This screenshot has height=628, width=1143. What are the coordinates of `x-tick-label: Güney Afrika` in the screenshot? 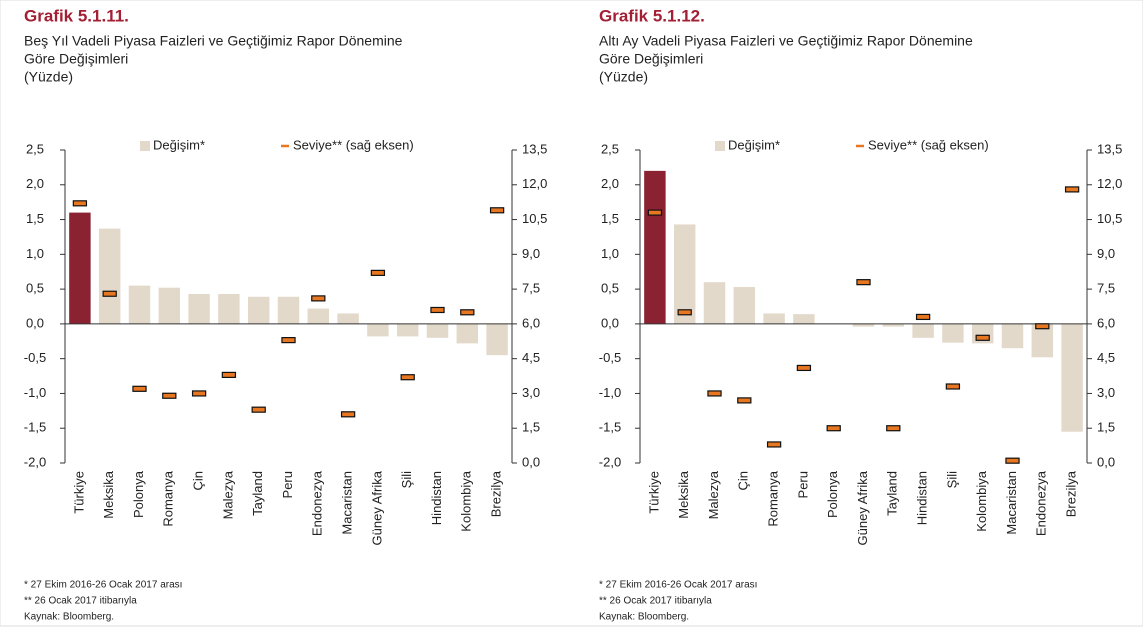 It's located at (862, 507).